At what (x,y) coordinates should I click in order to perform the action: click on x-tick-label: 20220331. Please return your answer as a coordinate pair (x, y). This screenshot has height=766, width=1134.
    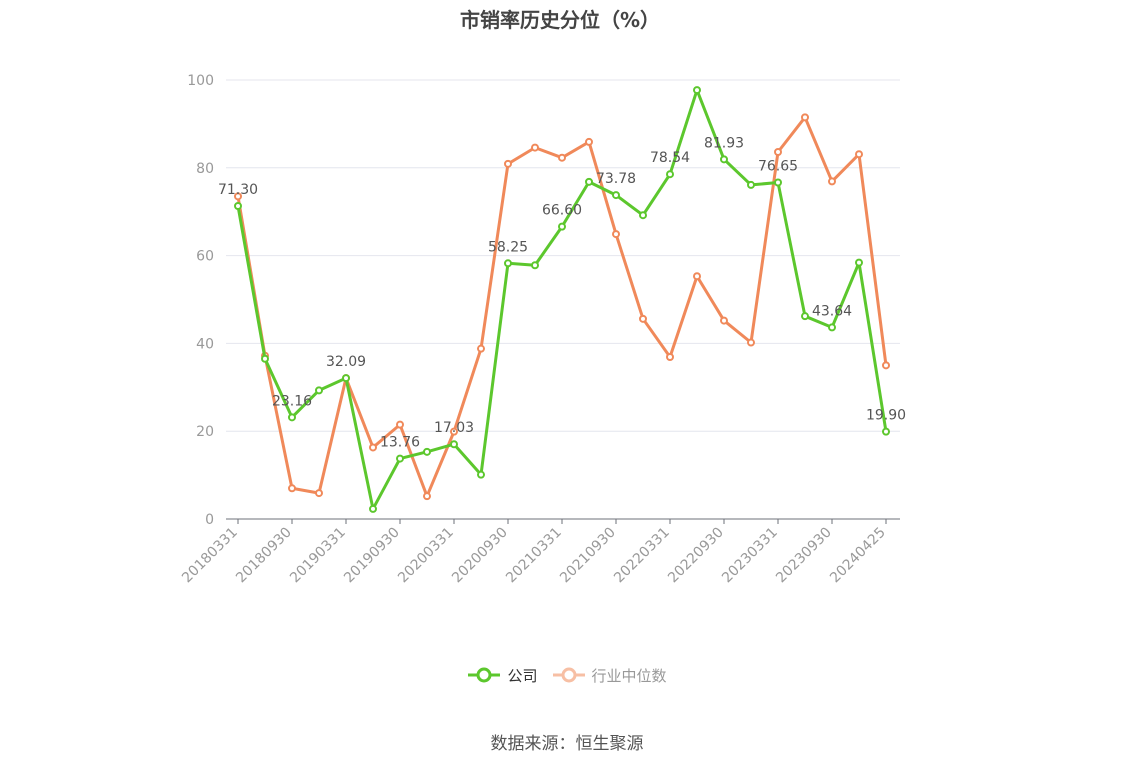
    Looking at the image, I should click on (642, 556).